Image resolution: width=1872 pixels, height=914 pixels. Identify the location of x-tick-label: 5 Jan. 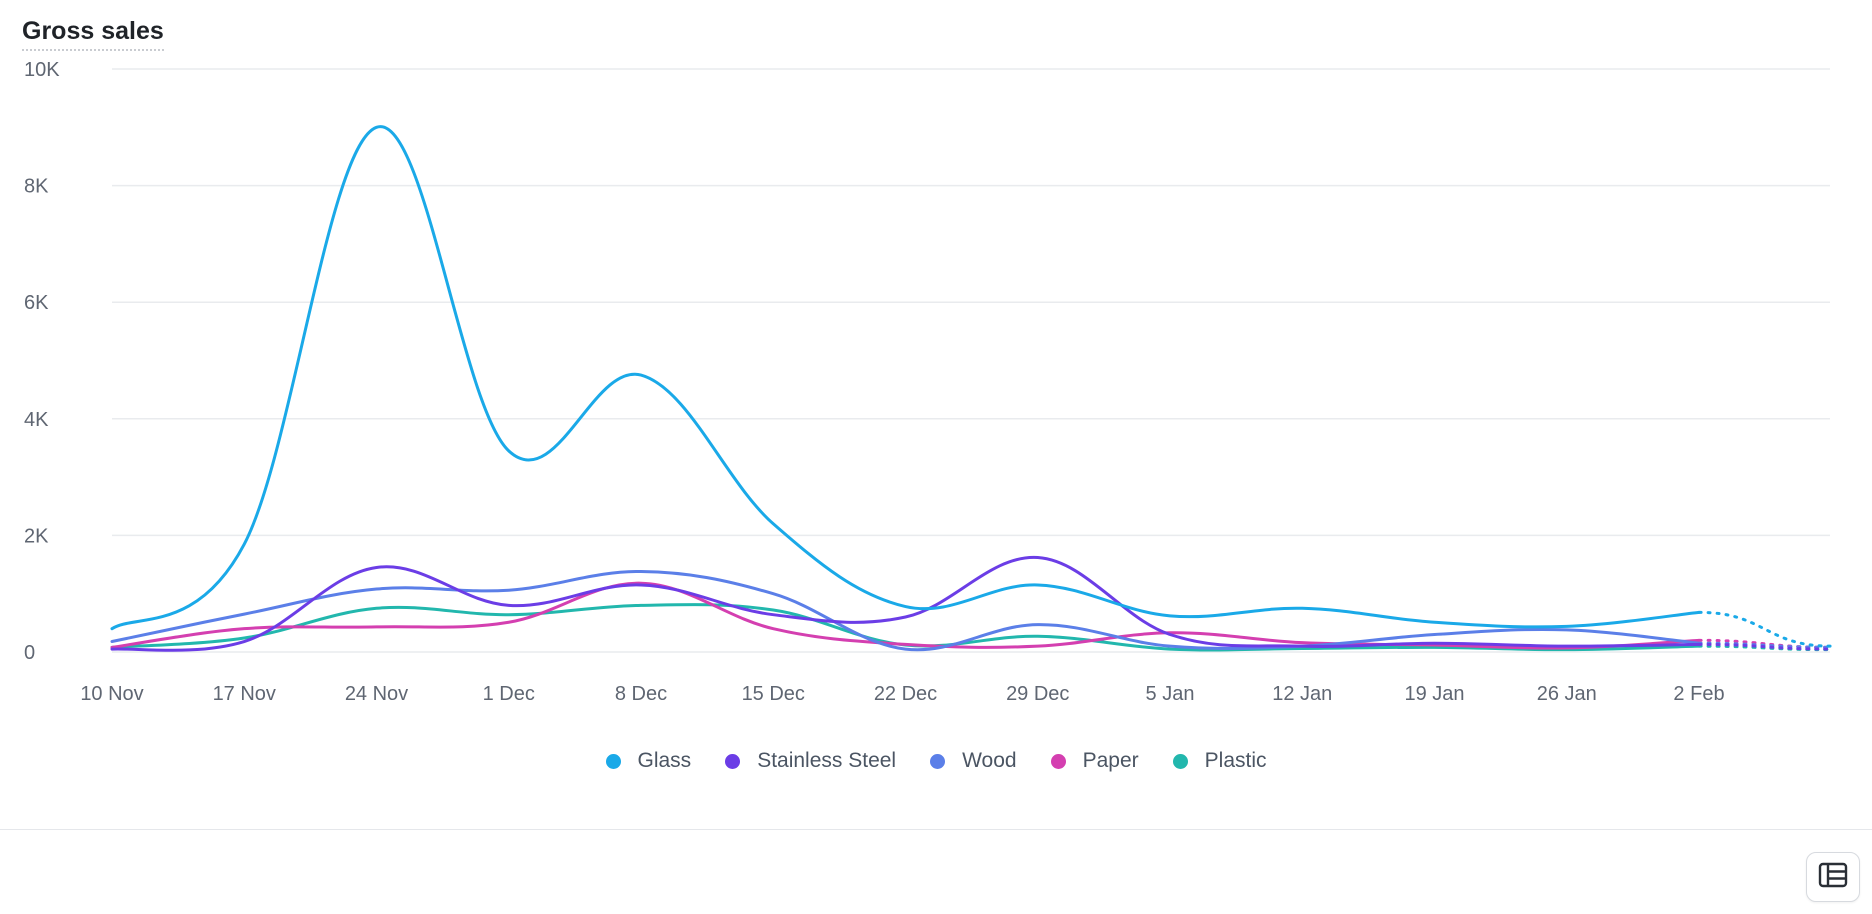
(1170, 694).